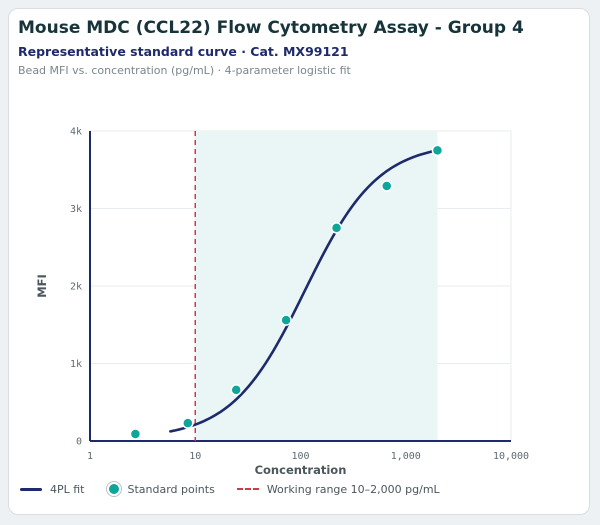  What do you see at coordinates (511, 456) in the screenshot?
I see `x-tick-label: 10,000` at bounding box center [511, 456].